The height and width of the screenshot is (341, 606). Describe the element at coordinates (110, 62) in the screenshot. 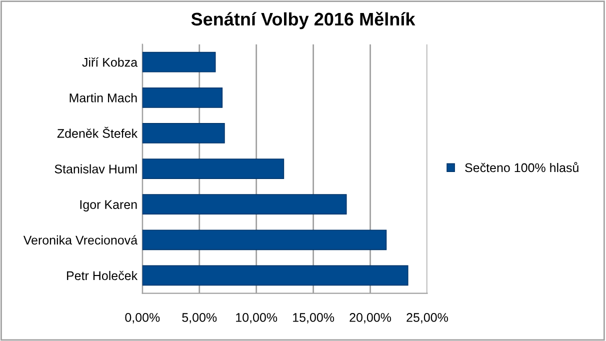

I see `y-tick-label: Jiří Kobza` at that location.